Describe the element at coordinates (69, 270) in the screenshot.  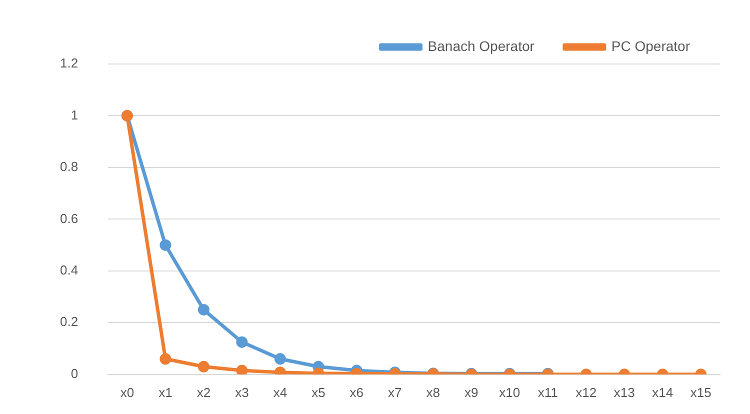
I see `y-tick-label: 0.4` at that location.